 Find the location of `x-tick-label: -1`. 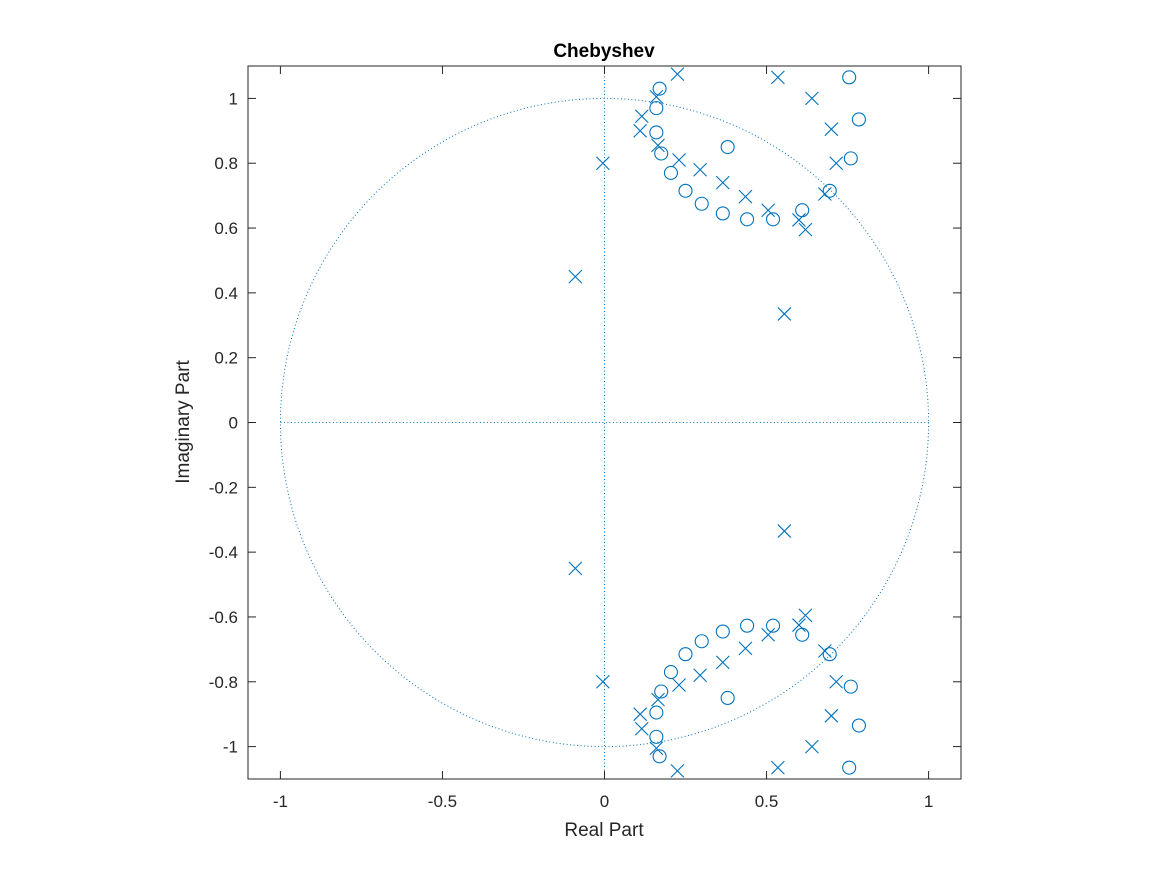

x-tick-label: -1 is located at coordinates (280, 801).